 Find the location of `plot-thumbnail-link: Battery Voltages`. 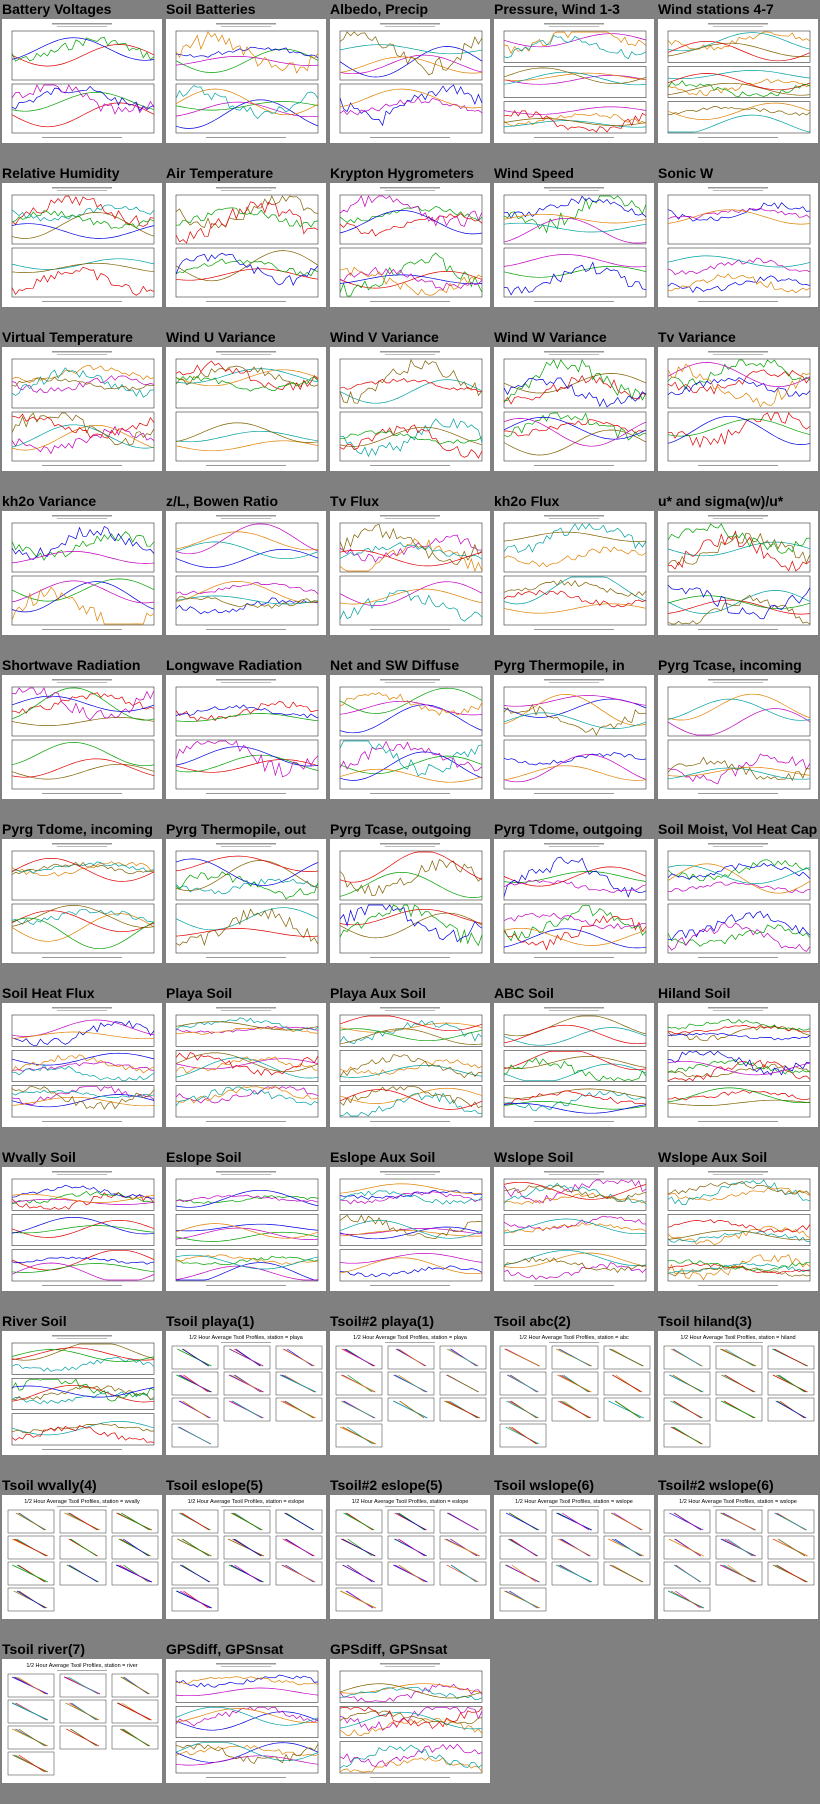

plot-thumbnail-link: Battery Voltages is located at coordinates (82, 82).